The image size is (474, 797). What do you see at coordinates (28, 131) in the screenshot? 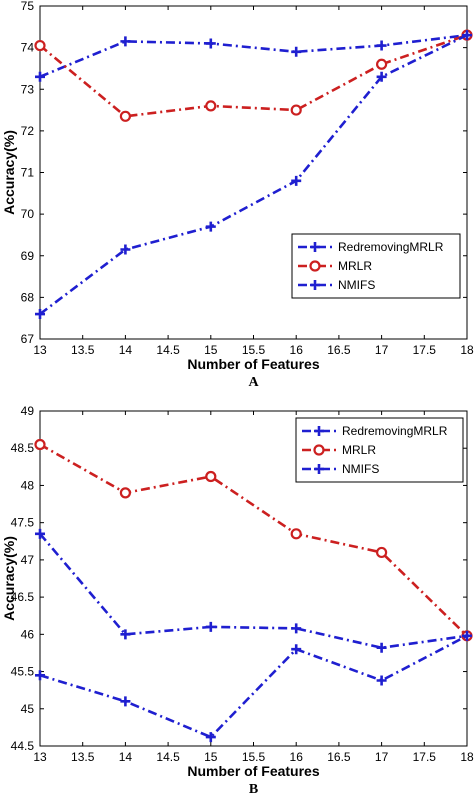
I see `y-tick-label: 72` at bounding box center [28, 131].